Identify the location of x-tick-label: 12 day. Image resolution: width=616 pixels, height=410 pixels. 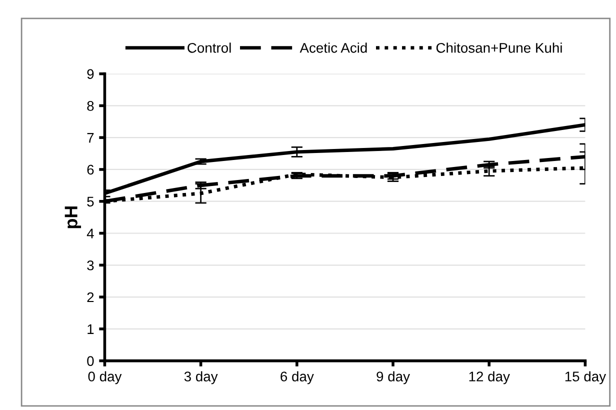
(489, 377).